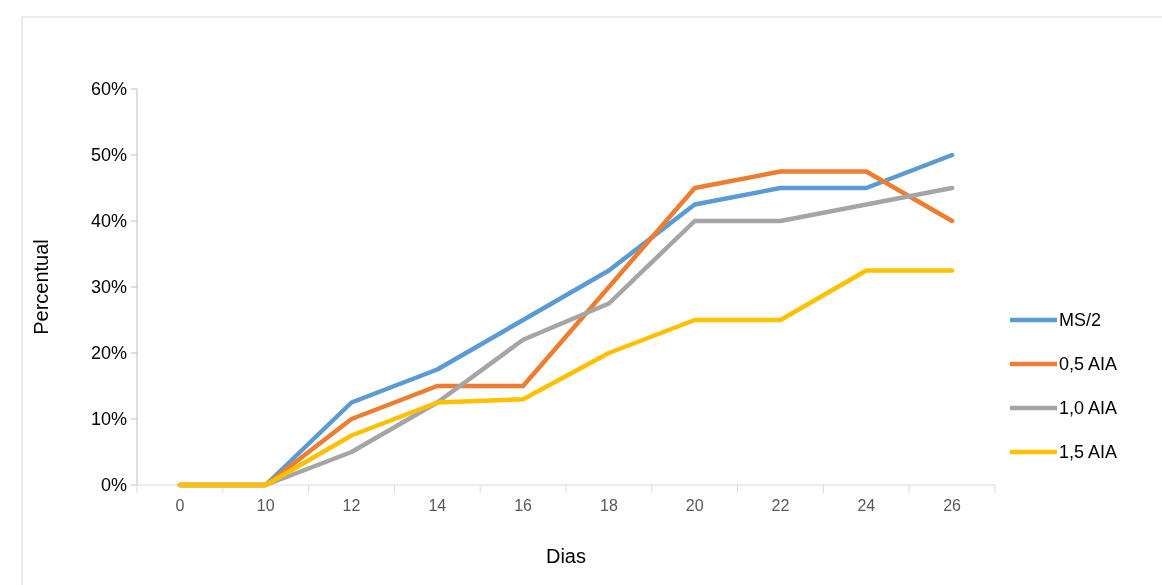 This screenshot has height=585, width=1162. I want to click on legend-label: MS/2, so click(1080, 320).